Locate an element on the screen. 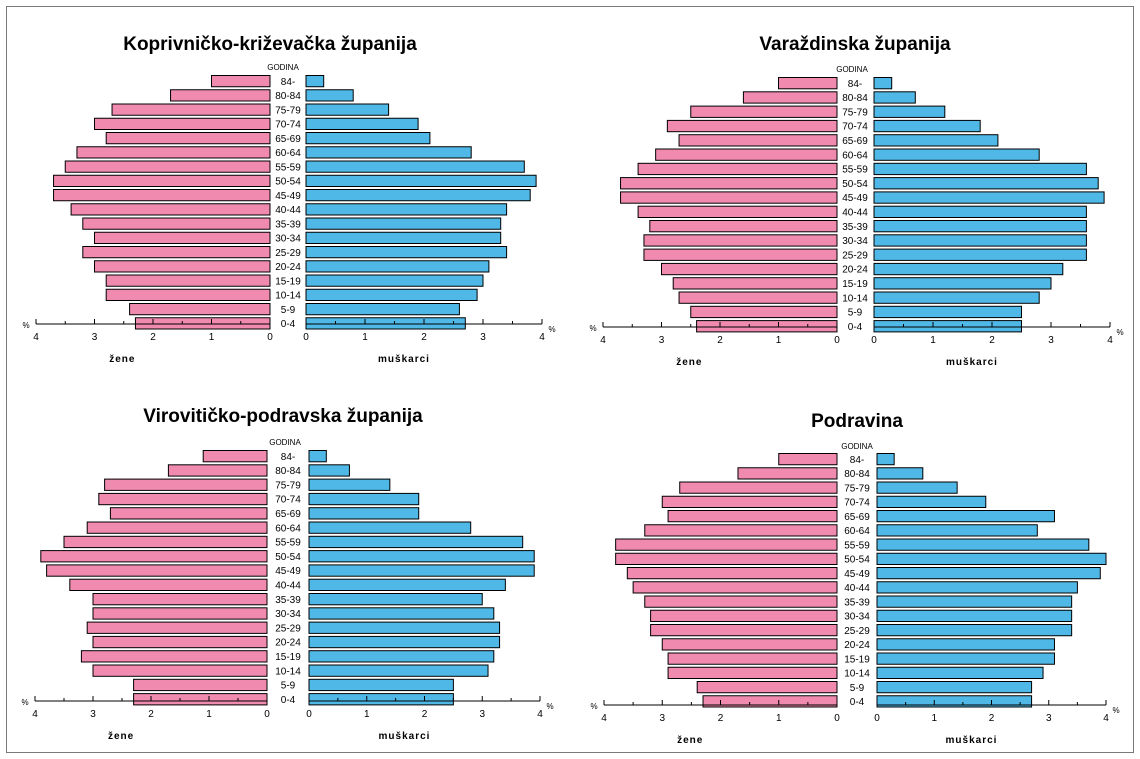  age-group-label: 0-4 is located at coordinates (288, 324).